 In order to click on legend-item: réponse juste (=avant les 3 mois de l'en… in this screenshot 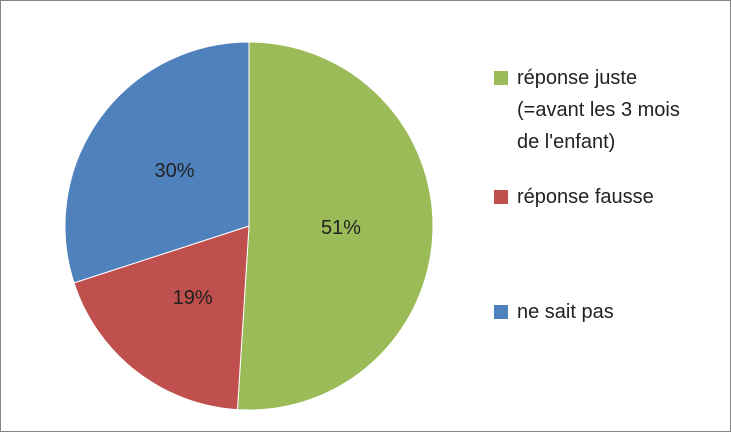, I will do `click(599, 110)`.